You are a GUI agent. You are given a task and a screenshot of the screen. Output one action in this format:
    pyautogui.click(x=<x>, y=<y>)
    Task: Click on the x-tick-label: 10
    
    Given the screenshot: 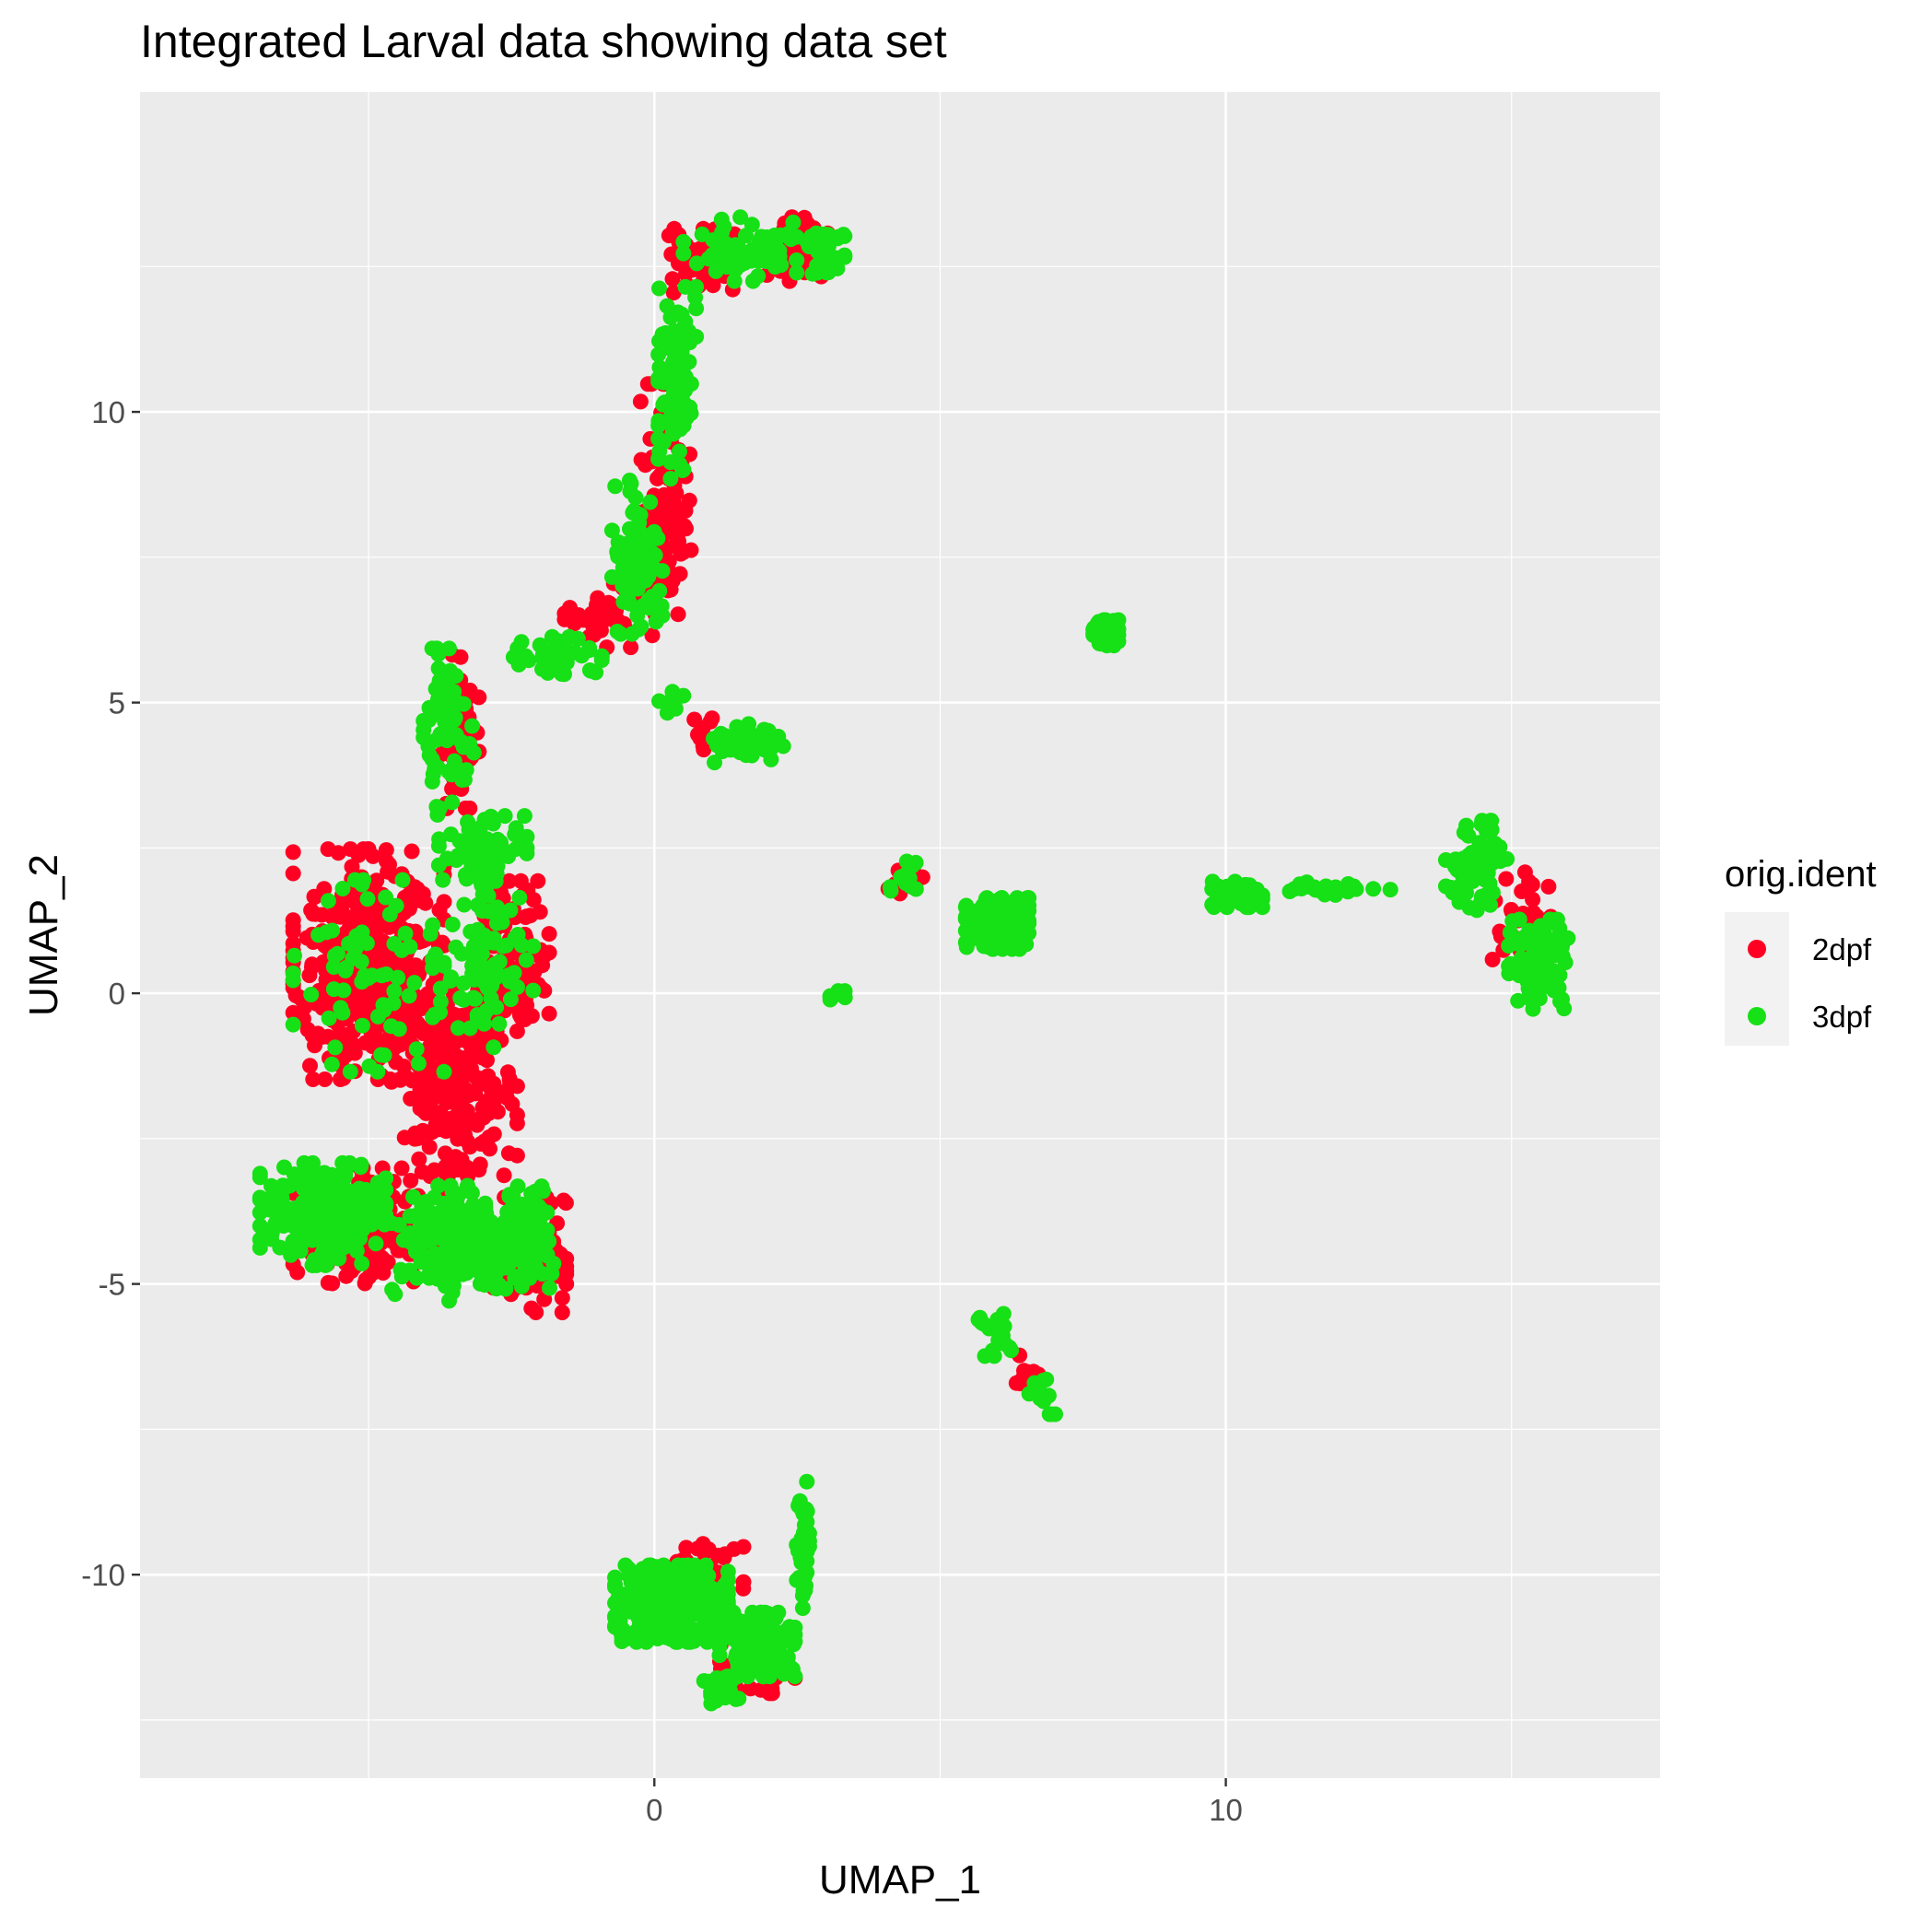 What is the action you would take?
    pyautogui.click(x=1226, y=1810)
    